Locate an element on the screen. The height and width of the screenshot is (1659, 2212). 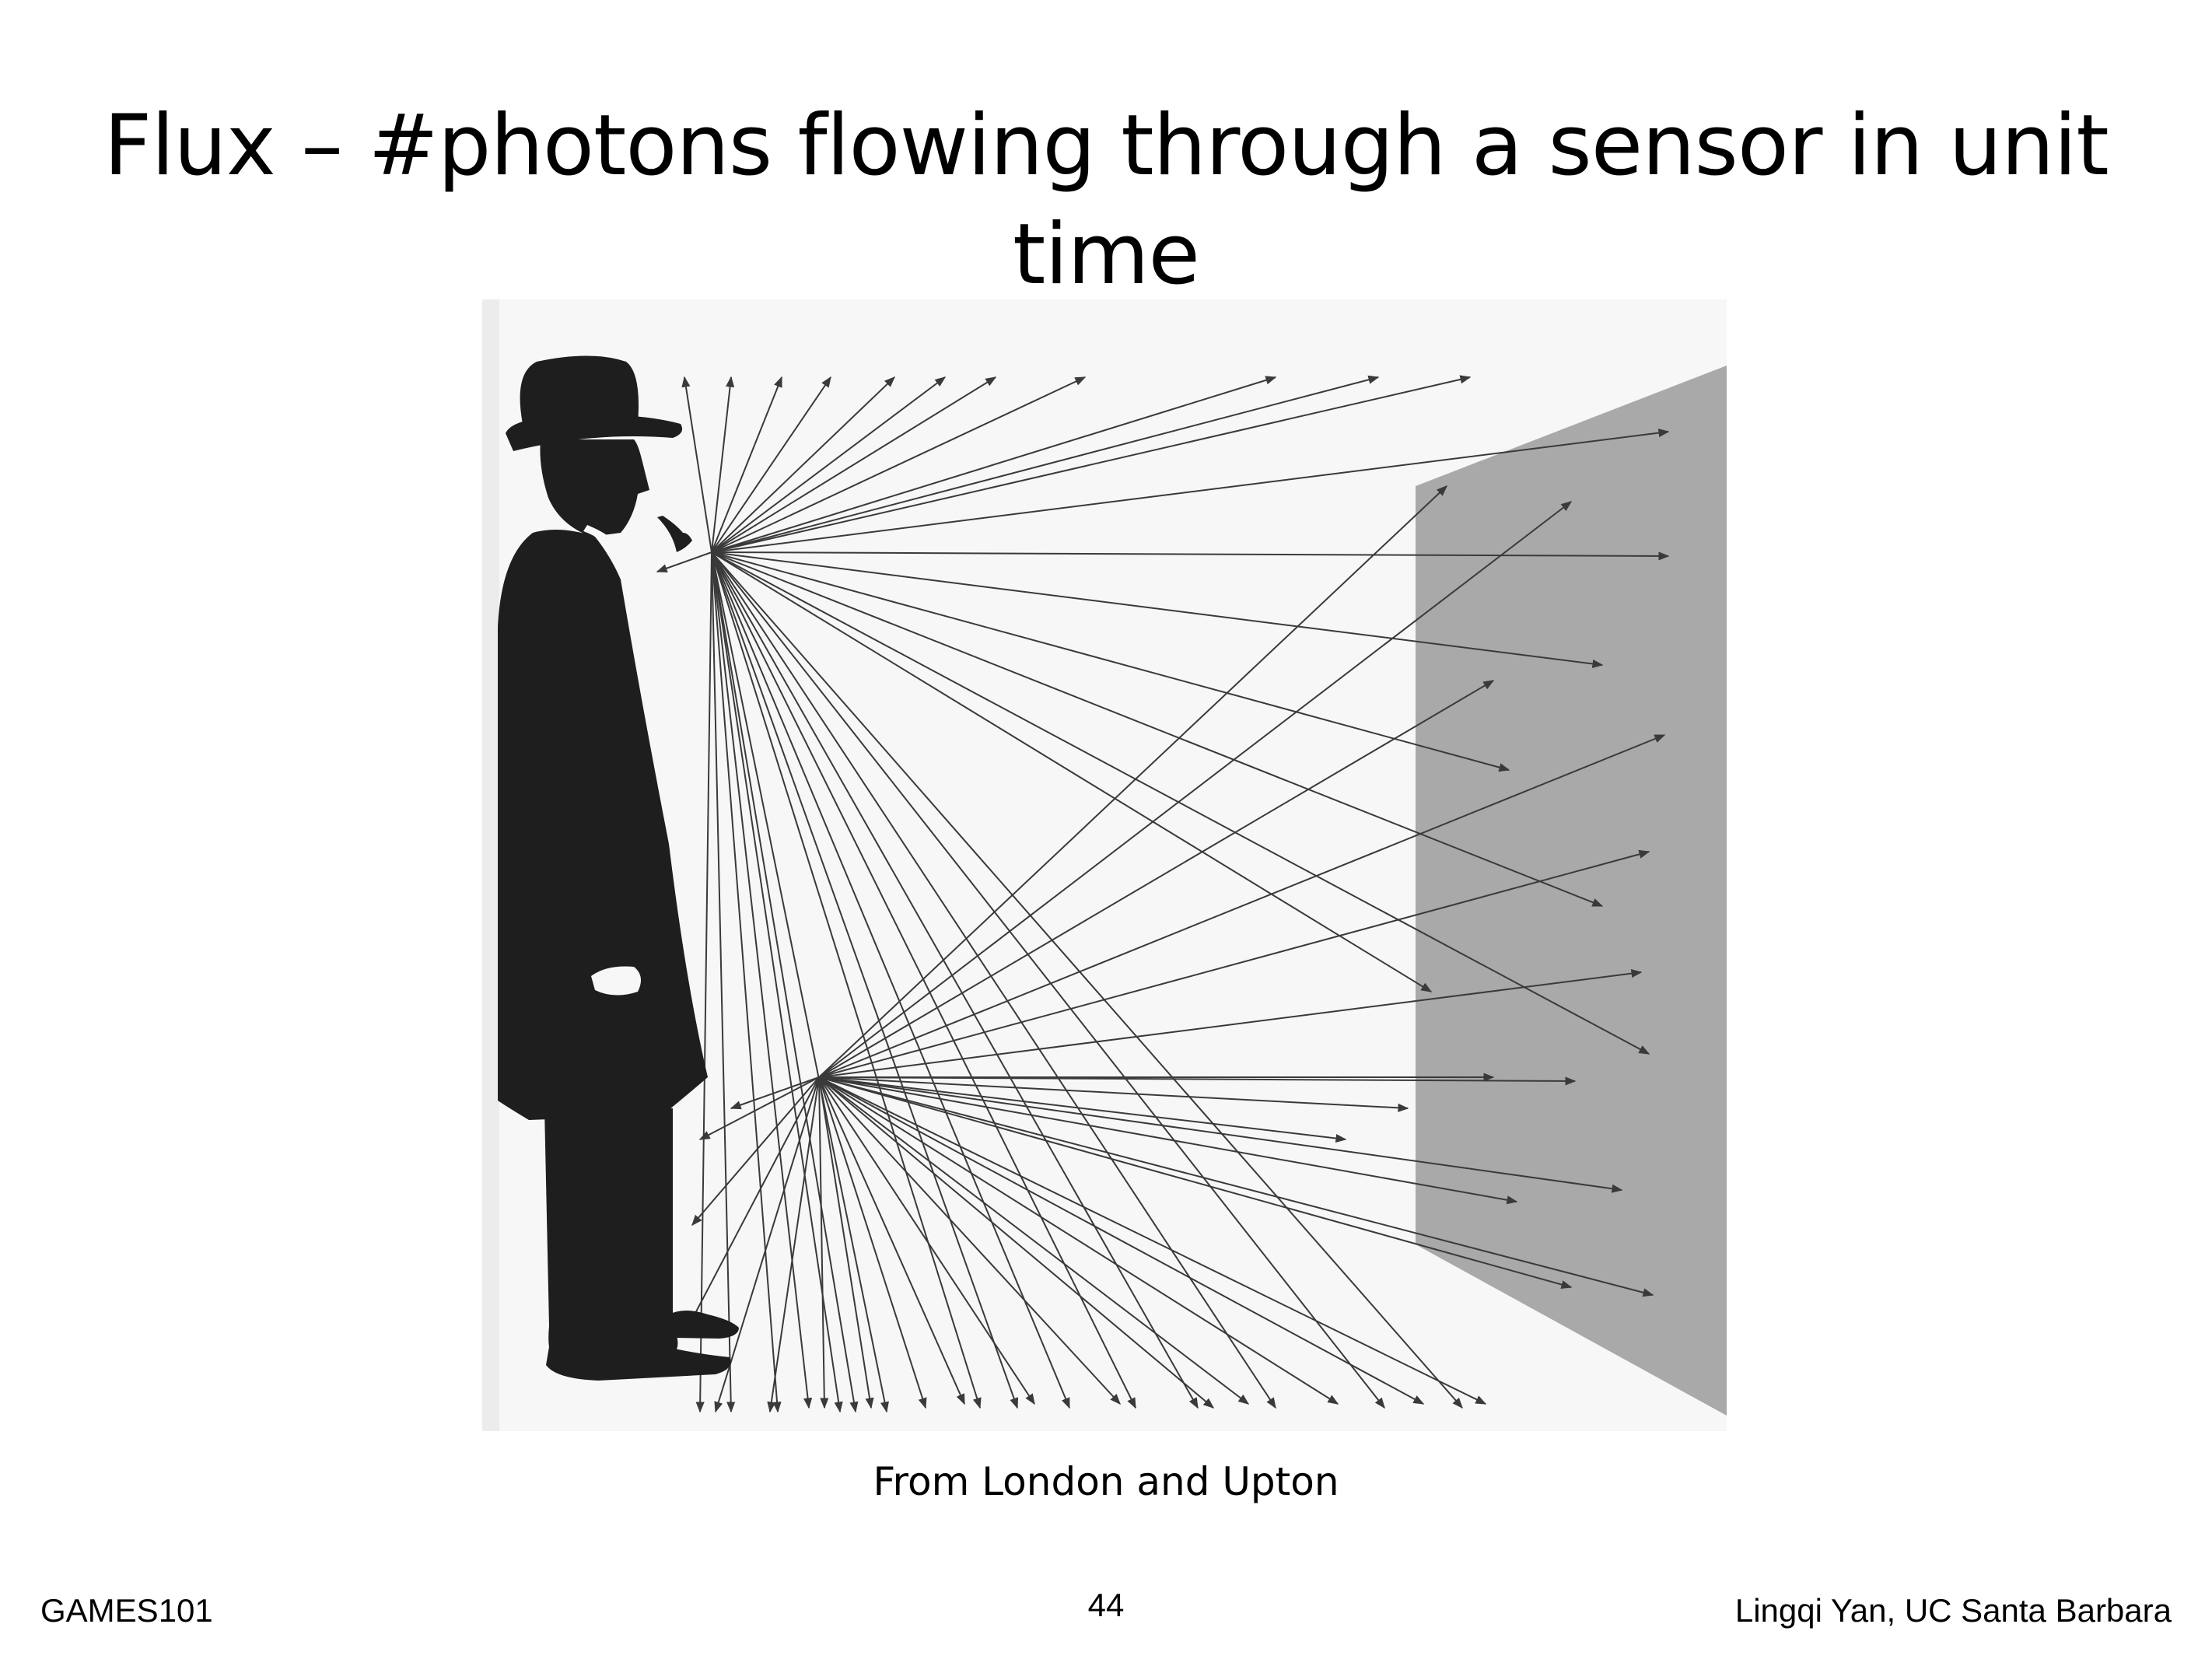
hat-crown is located at coordinates (580, 390).